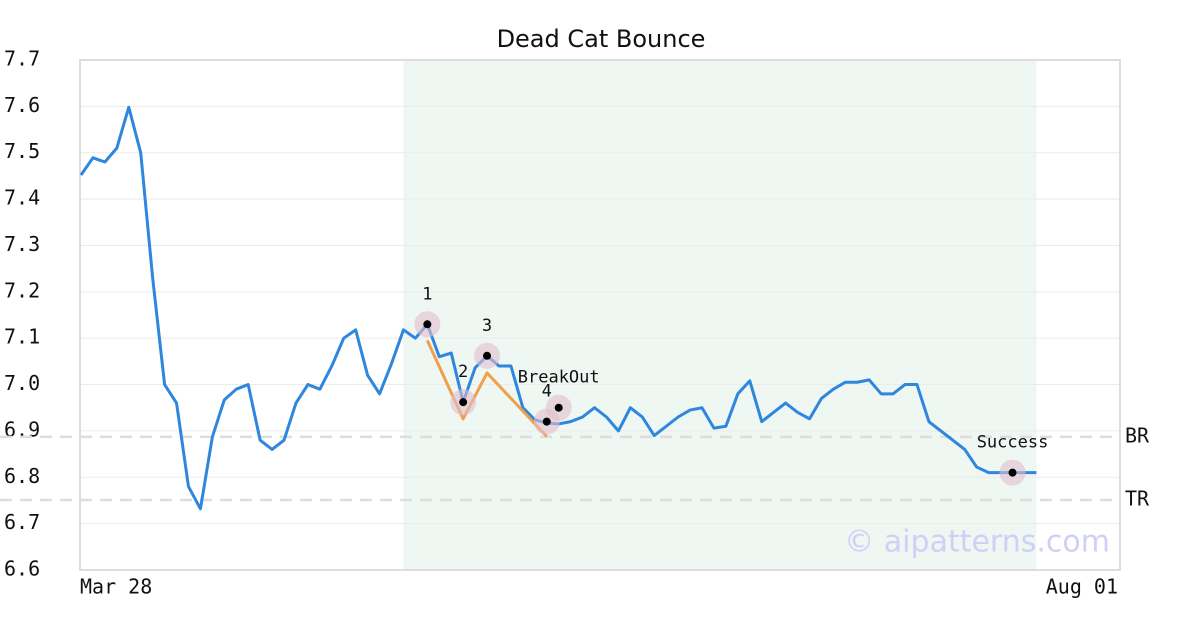  I want to click on x-tick-label: Mar 28, so click(116, 587).